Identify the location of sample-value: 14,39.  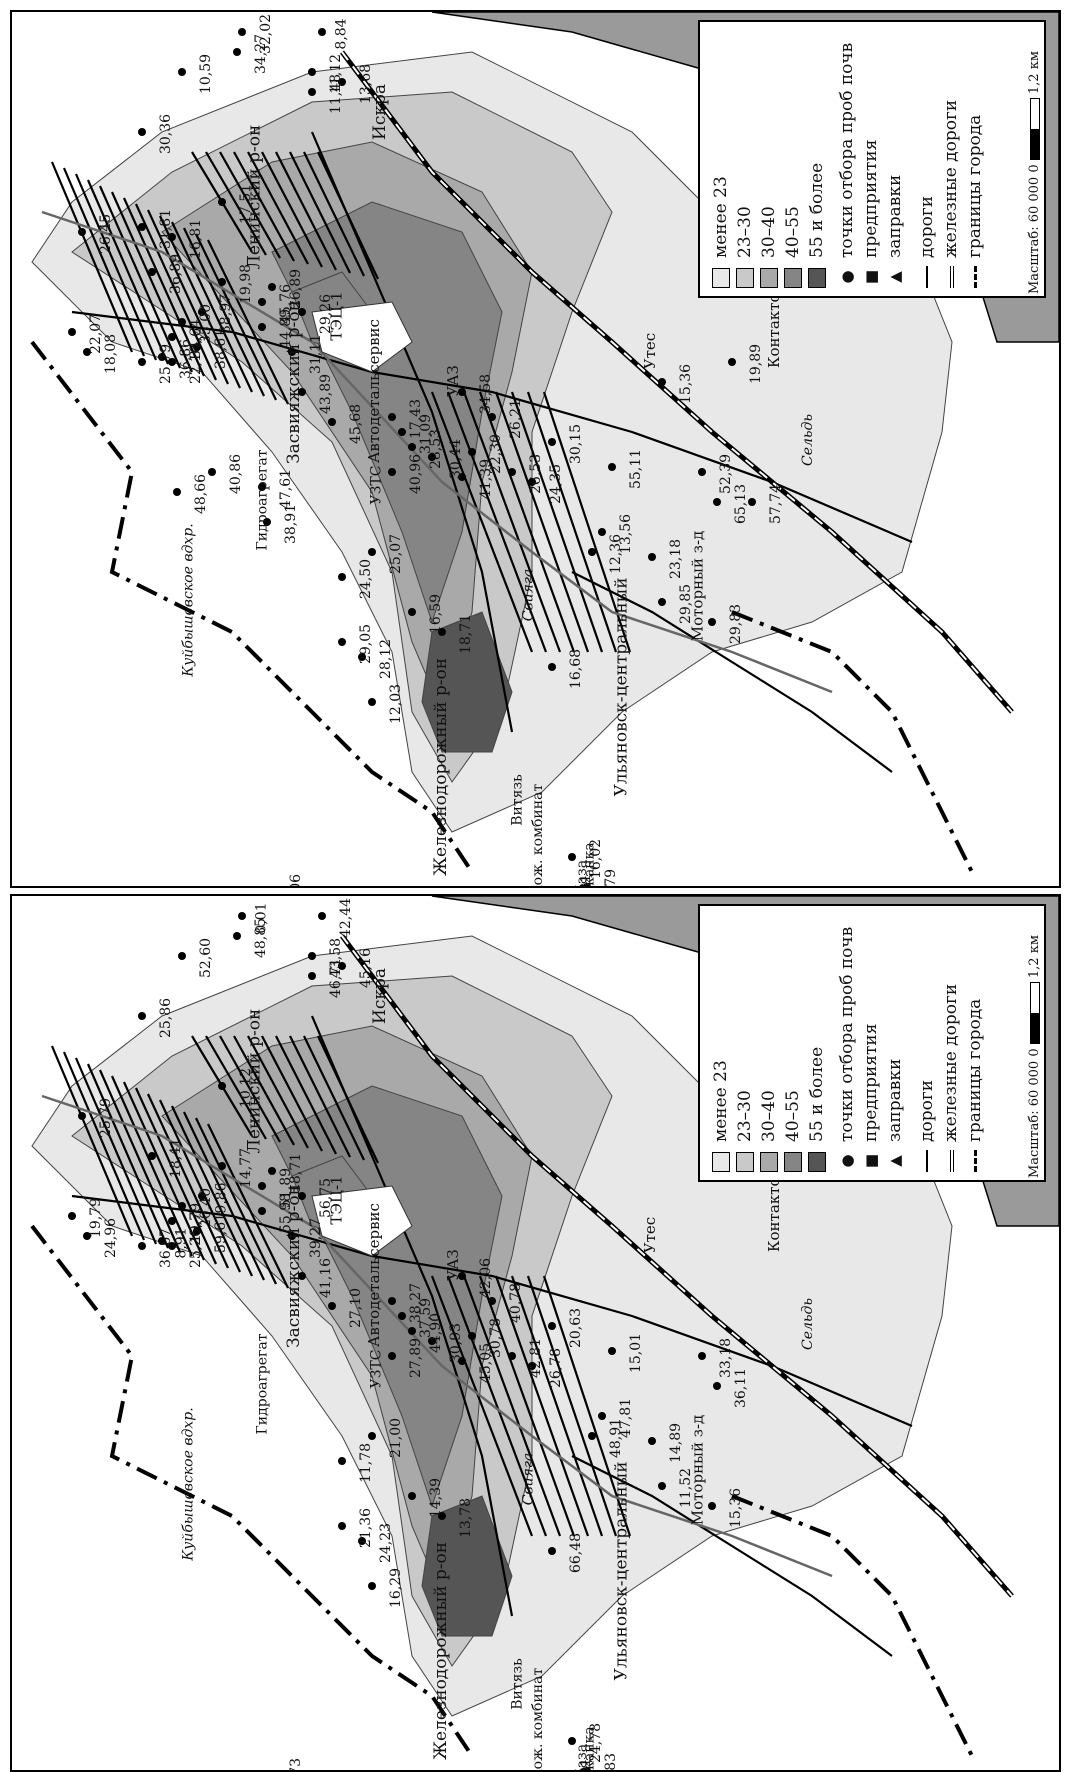
(436, 1498).